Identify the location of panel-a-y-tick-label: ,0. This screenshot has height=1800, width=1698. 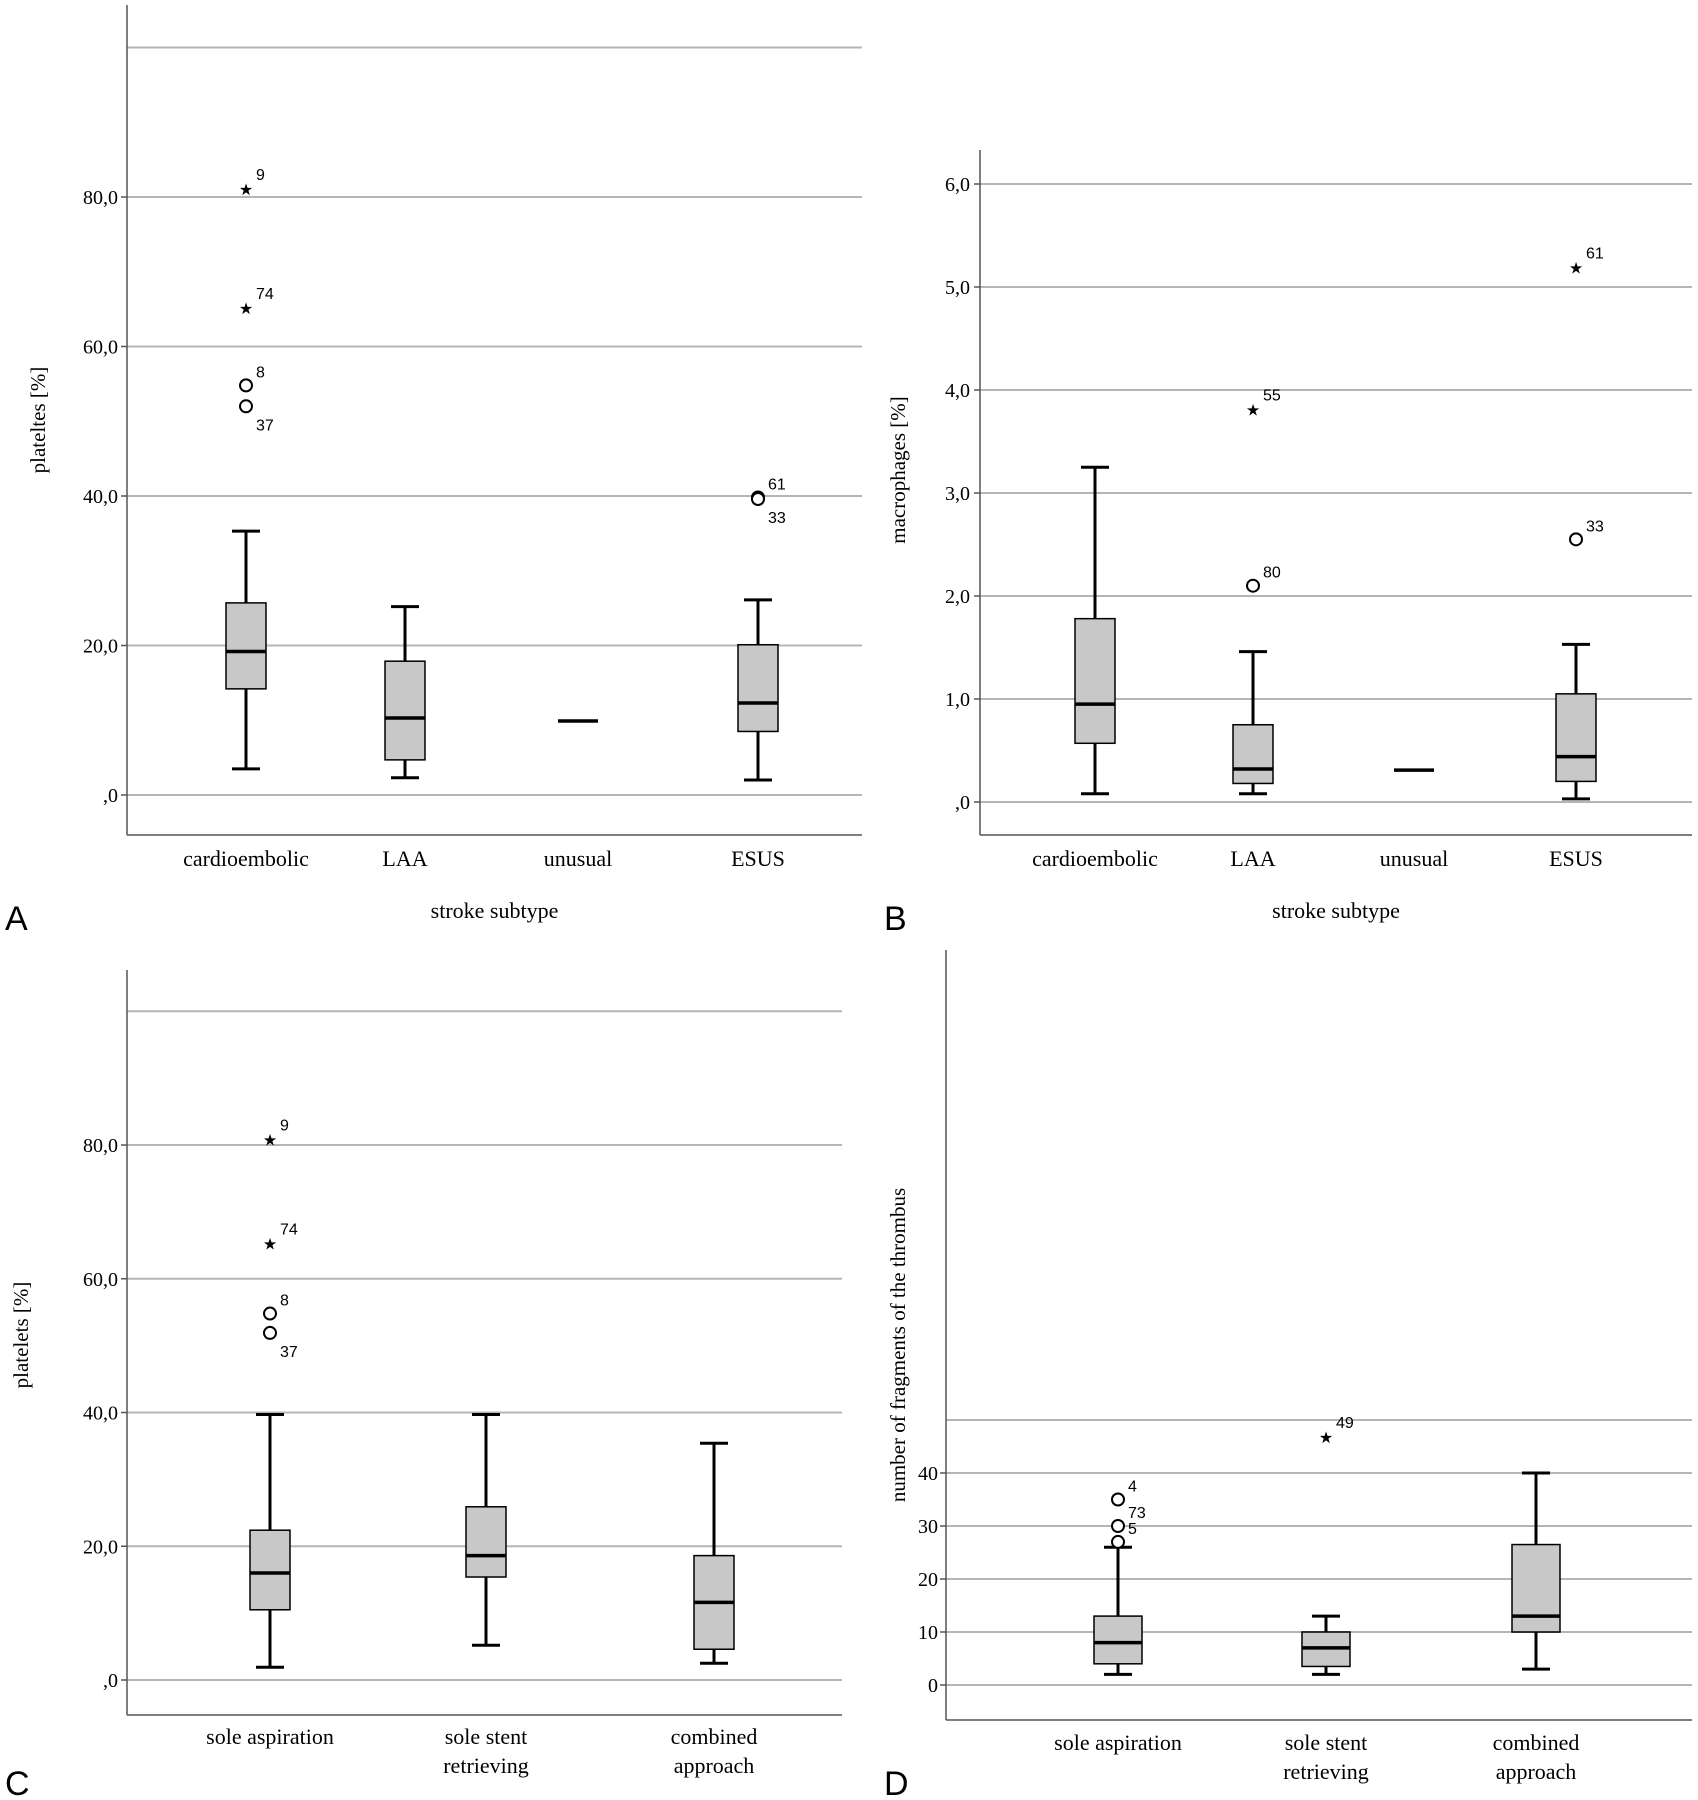
(110, 796).